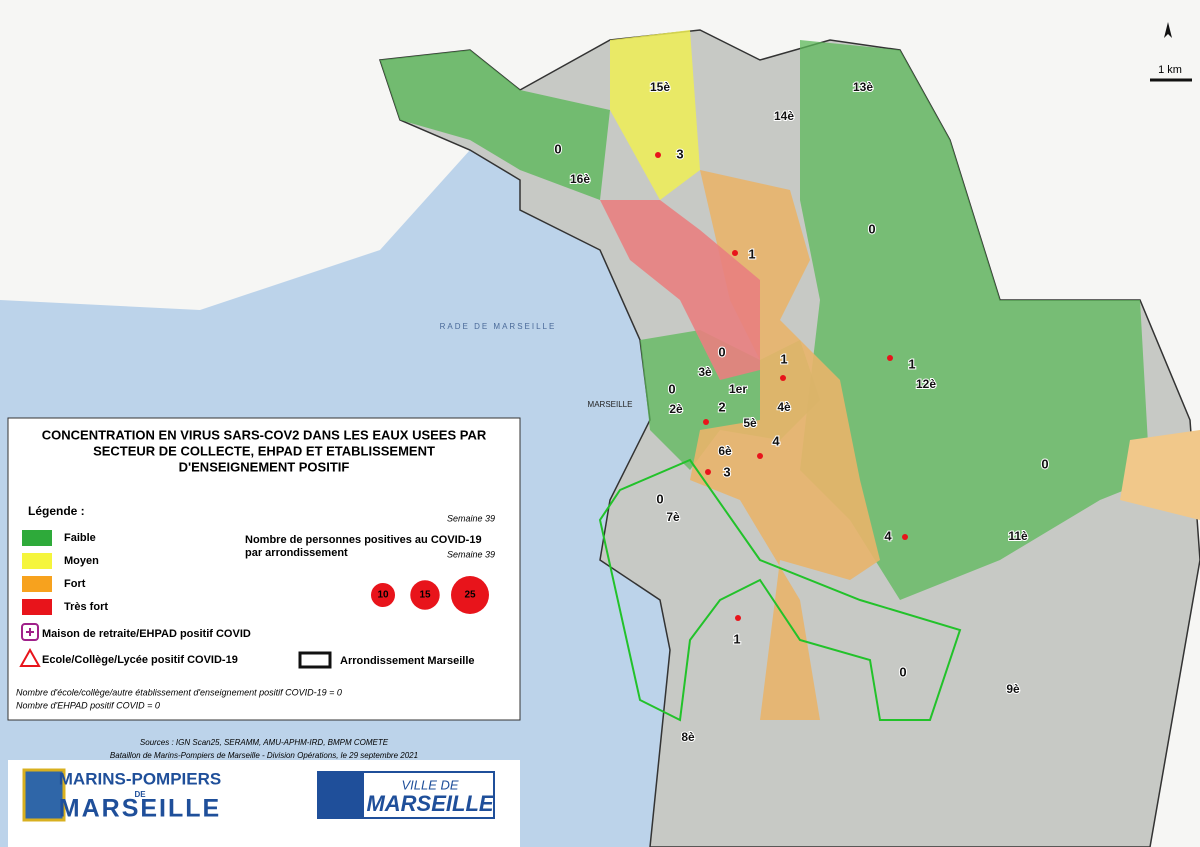  What do you see at coordinates (781, 386) in the screenshot?
I see `case-dots` at bounding box center [781, 386].